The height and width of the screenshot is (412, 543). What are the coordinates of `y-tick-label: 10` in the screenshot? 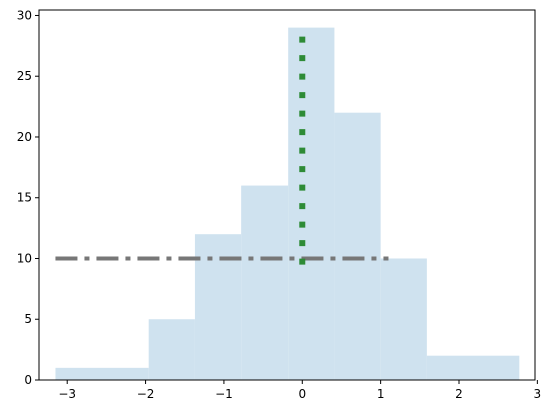 It's located at (24, 258).